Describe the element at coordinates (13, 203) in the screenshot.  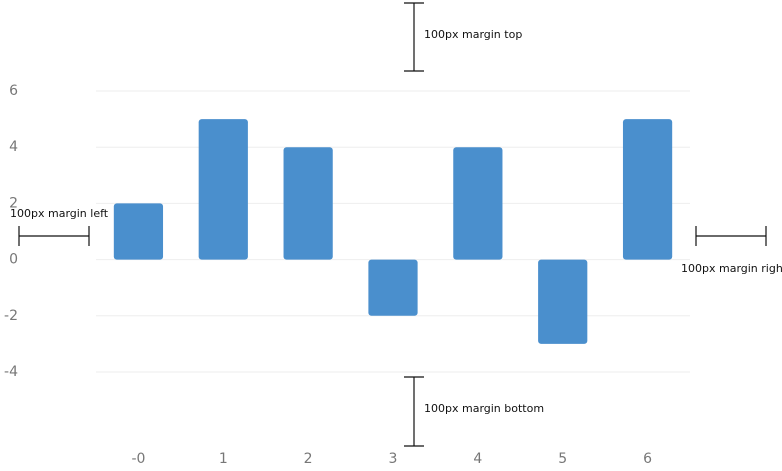
I see `y-tick-label: 2` at that location.